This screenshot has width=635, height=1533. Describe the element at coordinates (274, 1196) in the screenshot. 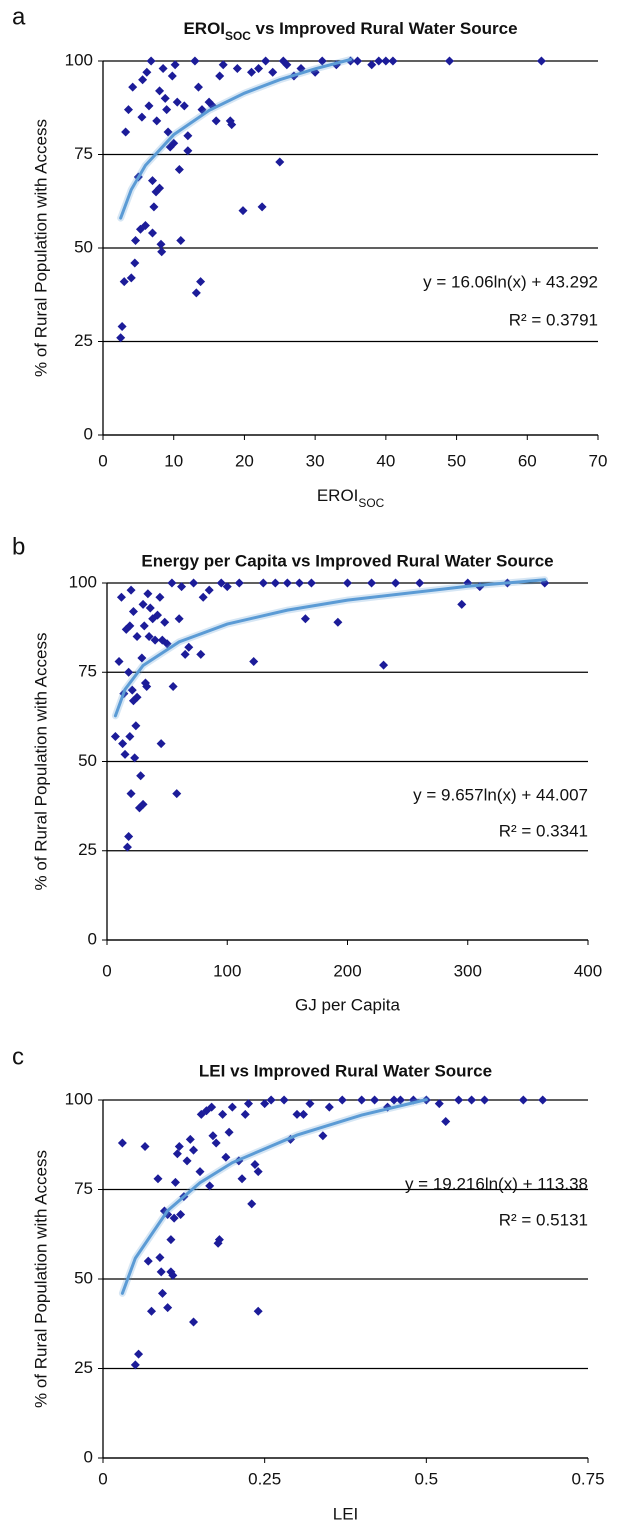

I see `trendline` at that location.